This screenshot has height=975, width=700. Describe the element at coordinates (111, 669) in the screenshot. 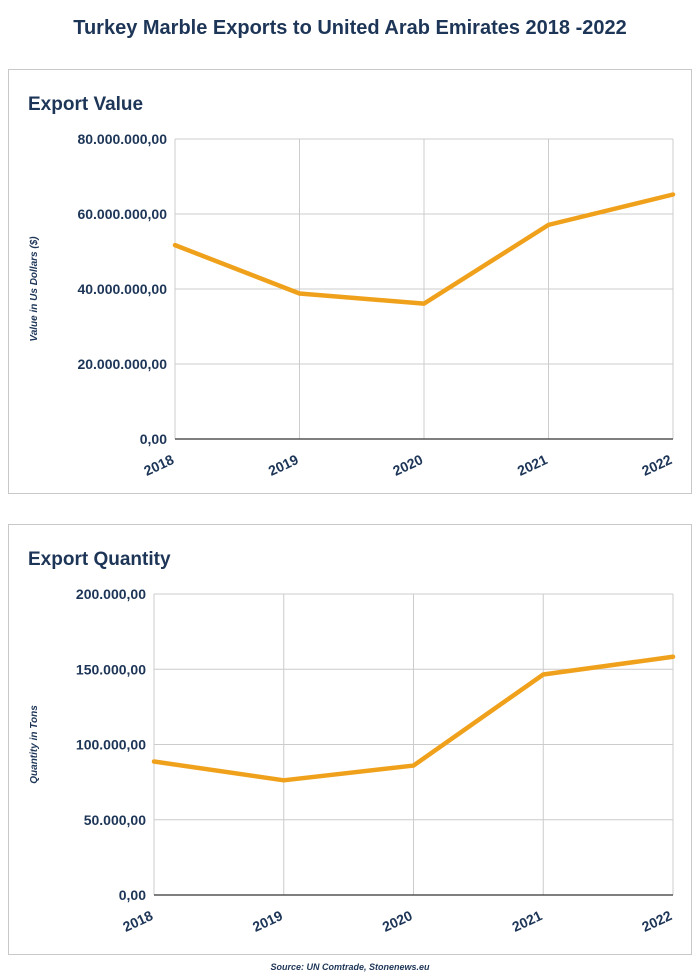

I see `y-tick-label: 150.000,00` at that location.